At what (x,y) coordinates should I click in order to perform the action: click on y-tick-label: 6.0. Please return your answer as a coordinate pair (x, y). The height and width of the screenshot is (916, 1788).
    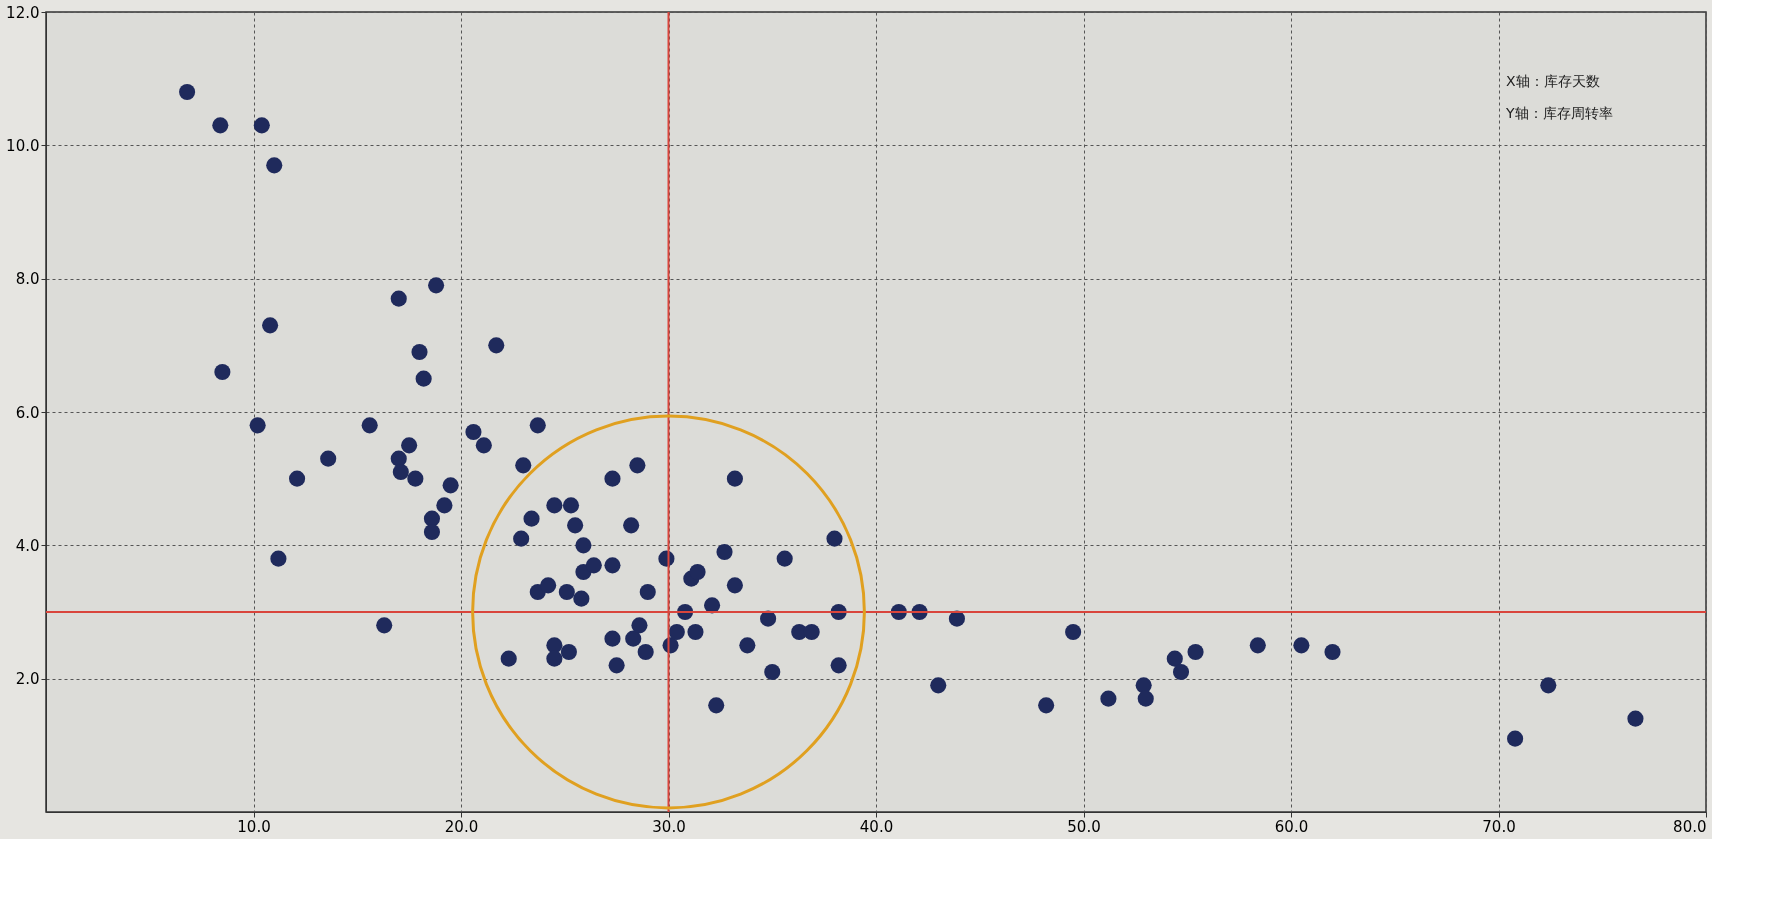
    Looking at the image, I should click on (27, 412).